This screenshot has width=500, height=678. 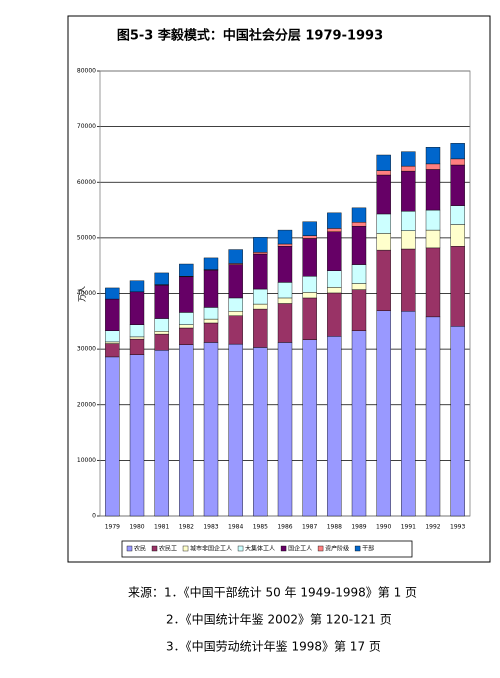 I want to click on y-tick-label: 20000, so click(x=86, y=404).